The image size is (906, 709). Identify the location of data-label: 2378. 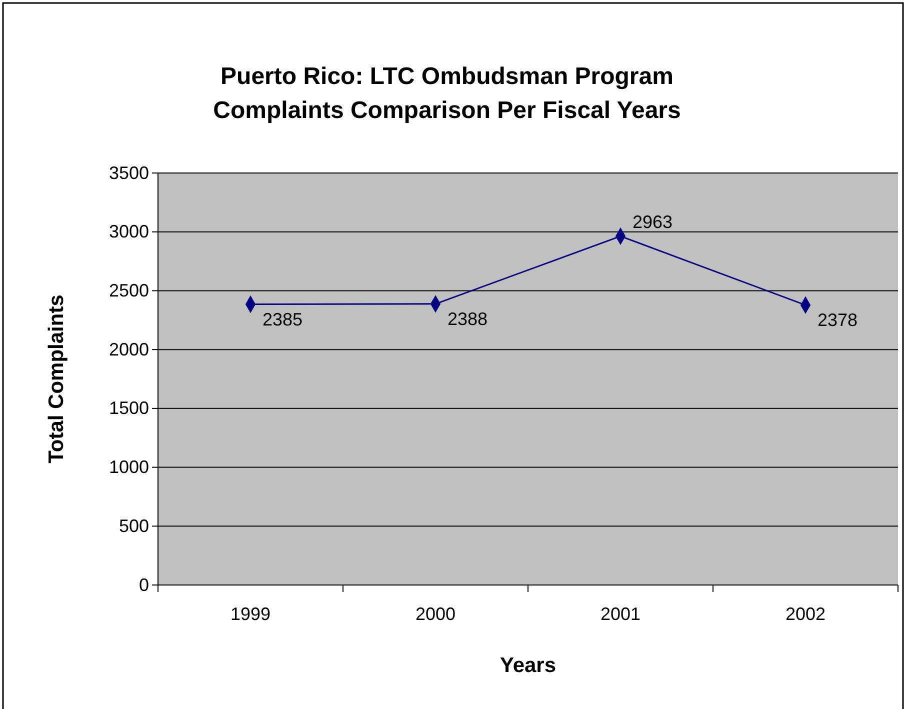
(838, 320).